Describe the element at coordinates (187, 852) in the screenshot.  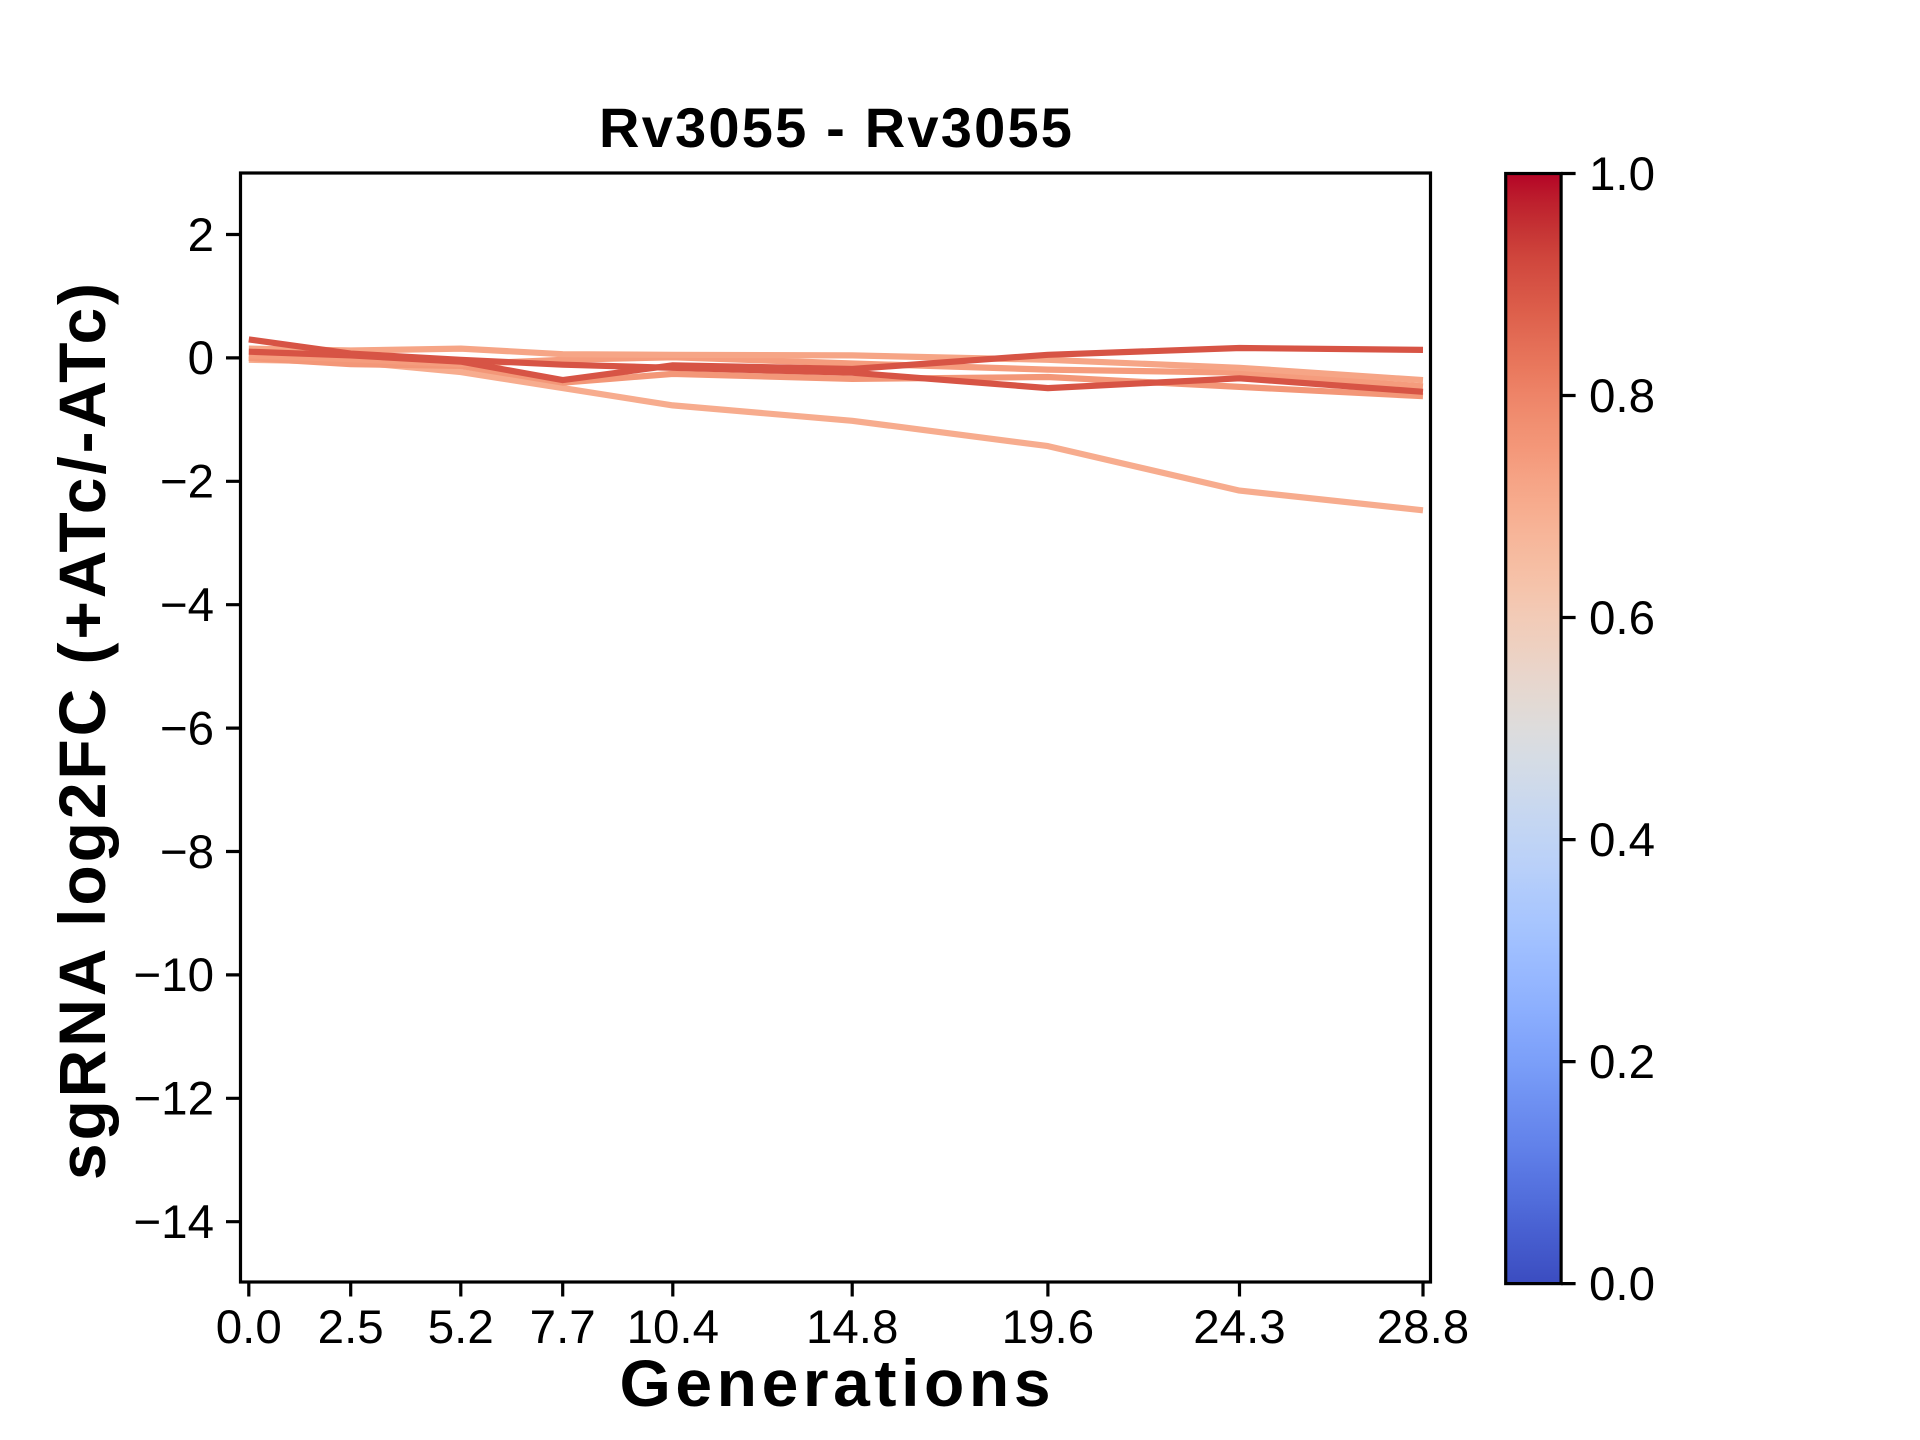
I see `svg-text: −8` at that location.